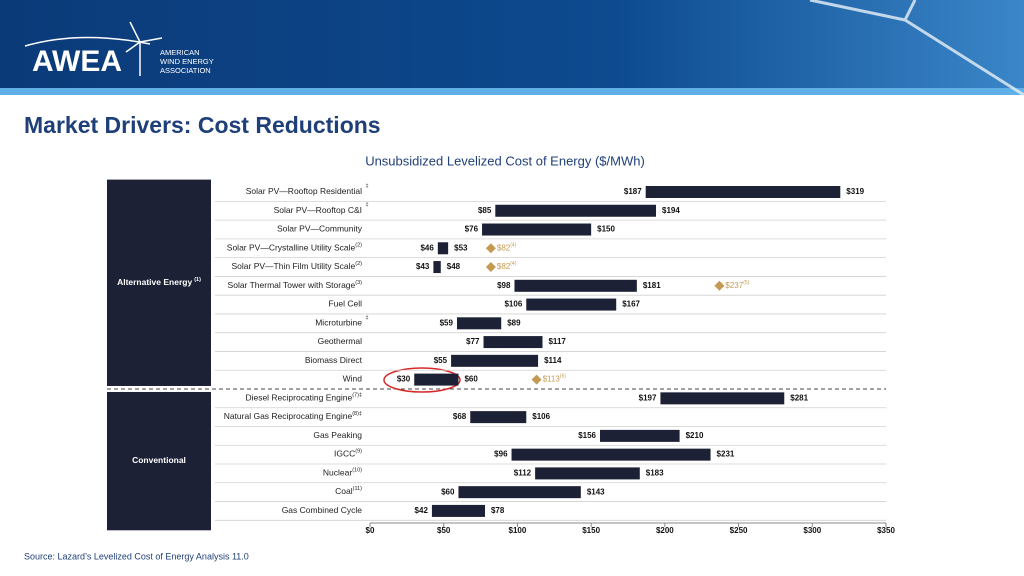 The height and width of the screenshot is (576, 1024). I want to click on value-label: $183, so click(655, 473).